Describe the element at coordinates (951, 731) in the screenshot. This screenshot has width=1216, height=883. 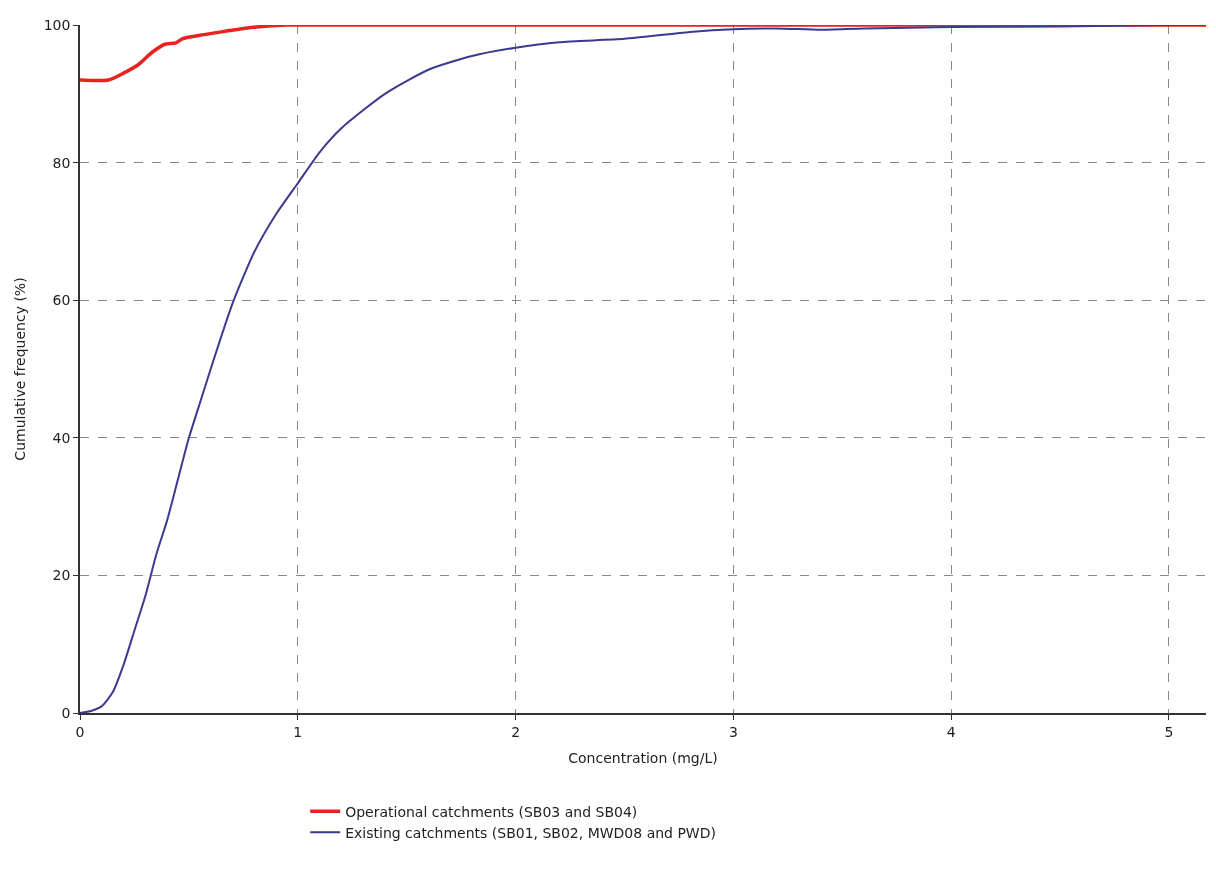
I see `x-tick-label: 4` at that location.